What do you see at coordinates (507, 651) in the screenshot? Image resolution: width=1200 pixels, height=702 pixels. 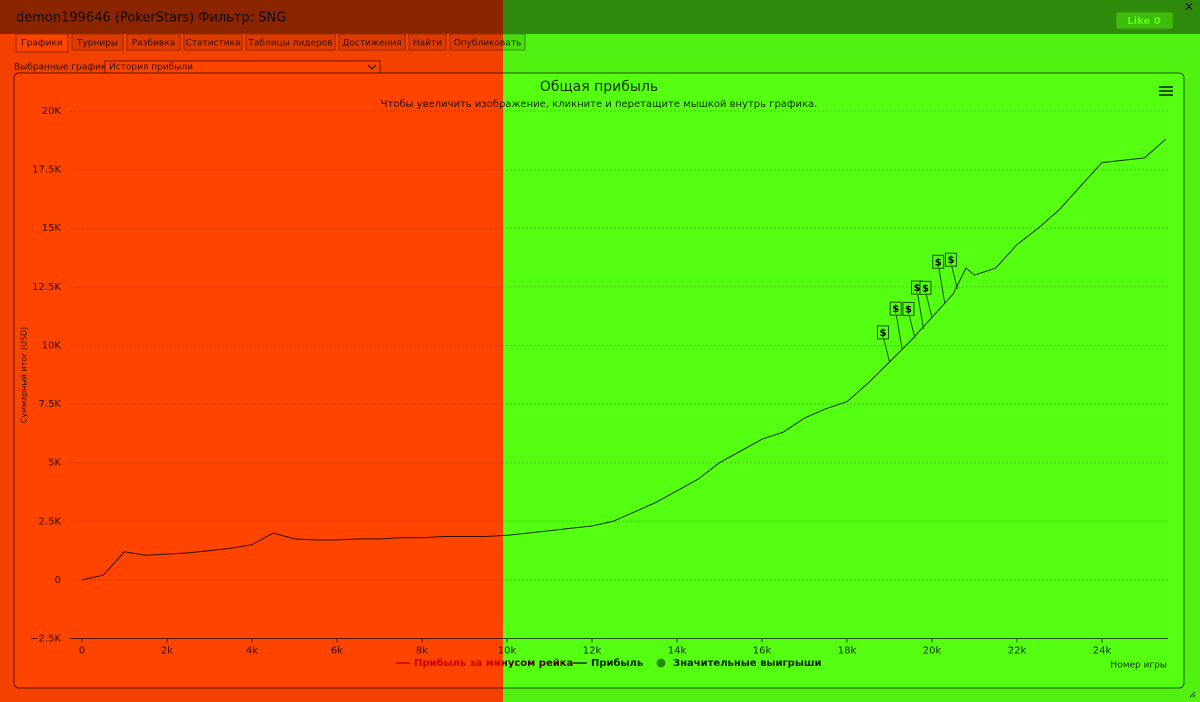 I see `x-tick-label: 10k` at bounding box center [507, 651].